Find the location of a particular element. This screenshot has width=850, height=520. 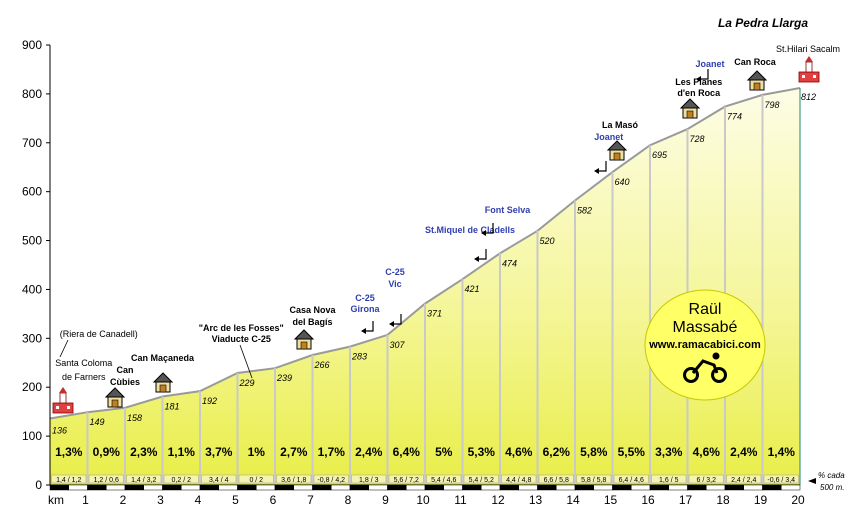

segment-note-line2: 500 m. is located at coordinates (832, 487).